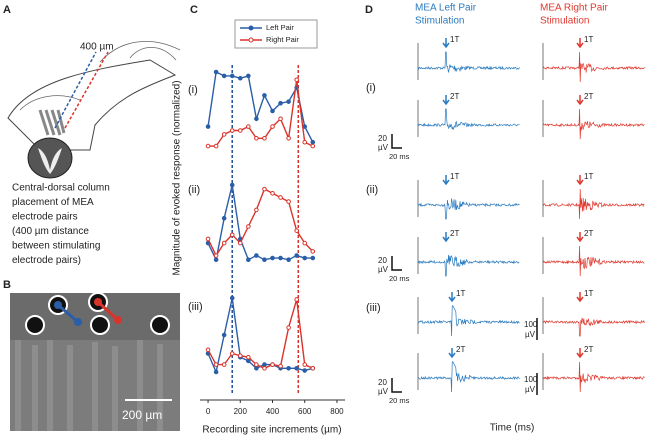 The width and height of the screenshot is (652, 437). What do you see at coordinates (208, 411) in the screenshot?
I see `x-tick-label: 0` at bounding box center [208, 411].